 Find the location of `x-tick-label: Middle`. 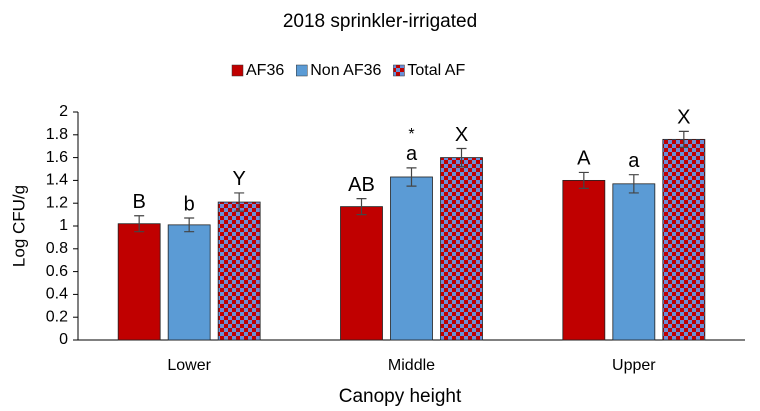

x-tick-label: Middle is located at coordinates (411, 365).